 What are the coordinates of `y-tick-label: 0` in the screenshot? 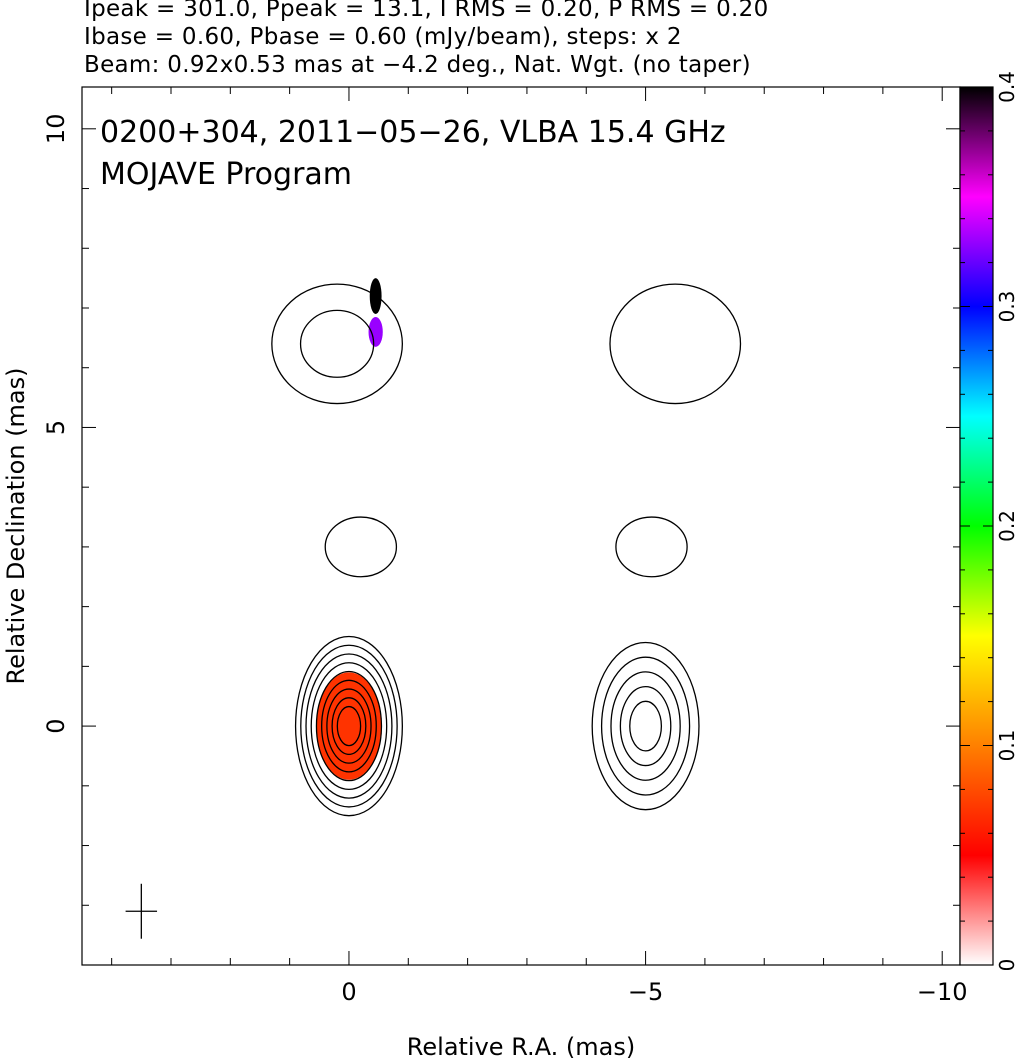 It's located at (56, 725).